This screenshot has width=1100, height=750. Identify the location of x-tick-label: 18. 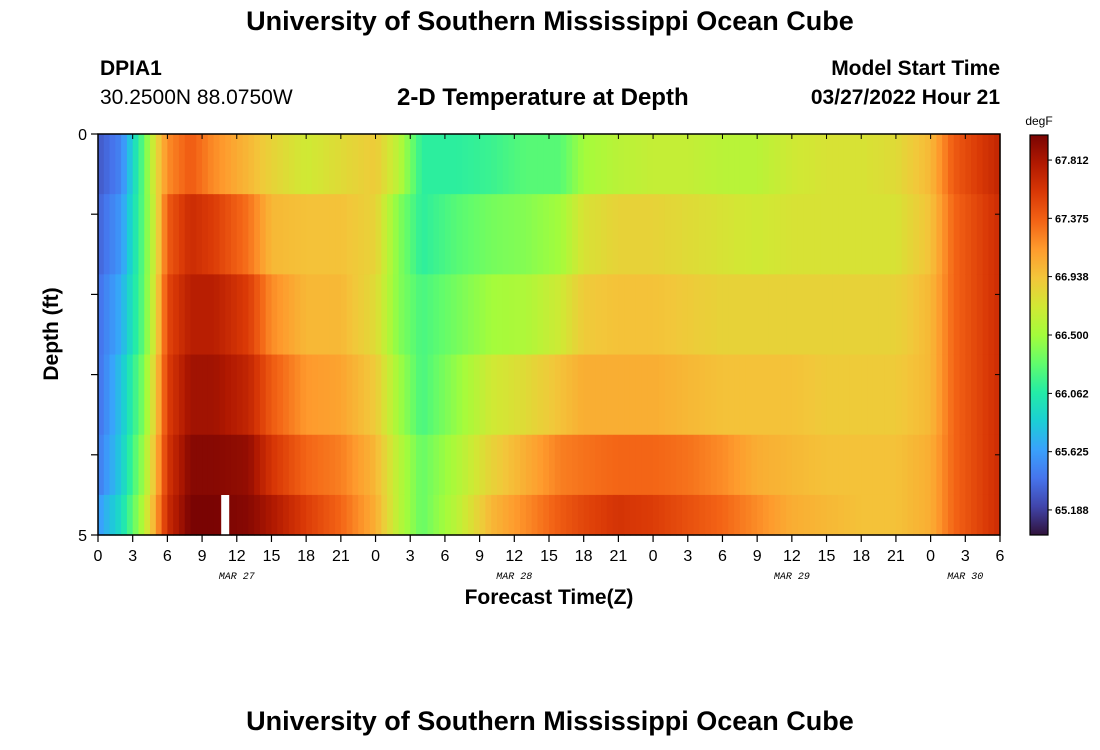
(584, 556).